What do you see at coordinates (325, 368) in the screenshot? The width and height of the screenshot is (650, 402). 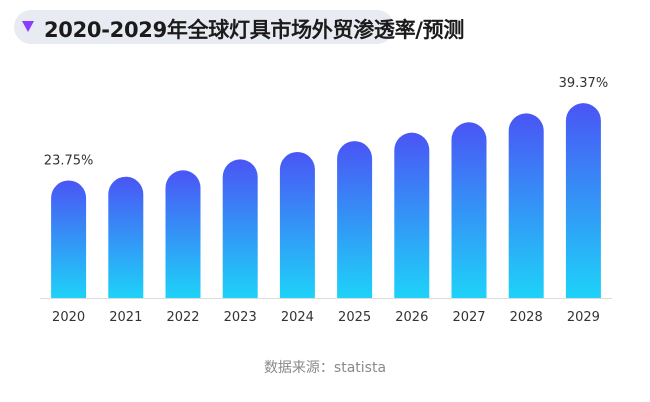 I see `data-source: 数据来源：statista` at bounding box center [325, 368].